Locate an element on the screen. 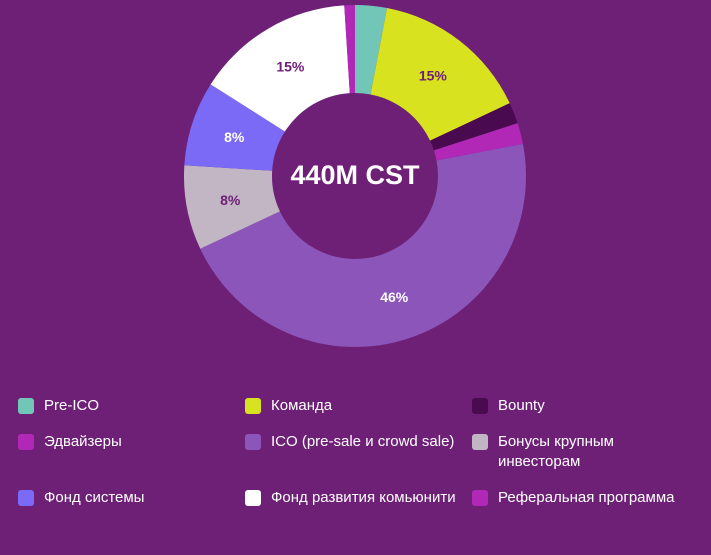  legend-label: ICO (pre-sale и crowd sale) is located at coordinates (363, 441).